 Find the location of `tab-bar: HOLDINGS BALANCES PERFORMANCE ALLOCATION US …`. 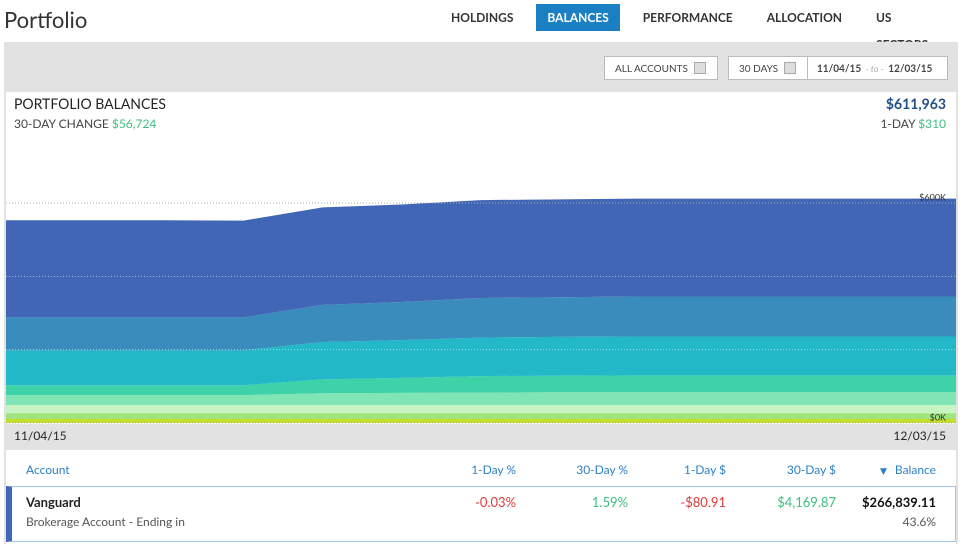

tab-bar: HOLDINGS BALANCES PERFORMANCE ALLOCATION US … is located at coordinates (700, 28).